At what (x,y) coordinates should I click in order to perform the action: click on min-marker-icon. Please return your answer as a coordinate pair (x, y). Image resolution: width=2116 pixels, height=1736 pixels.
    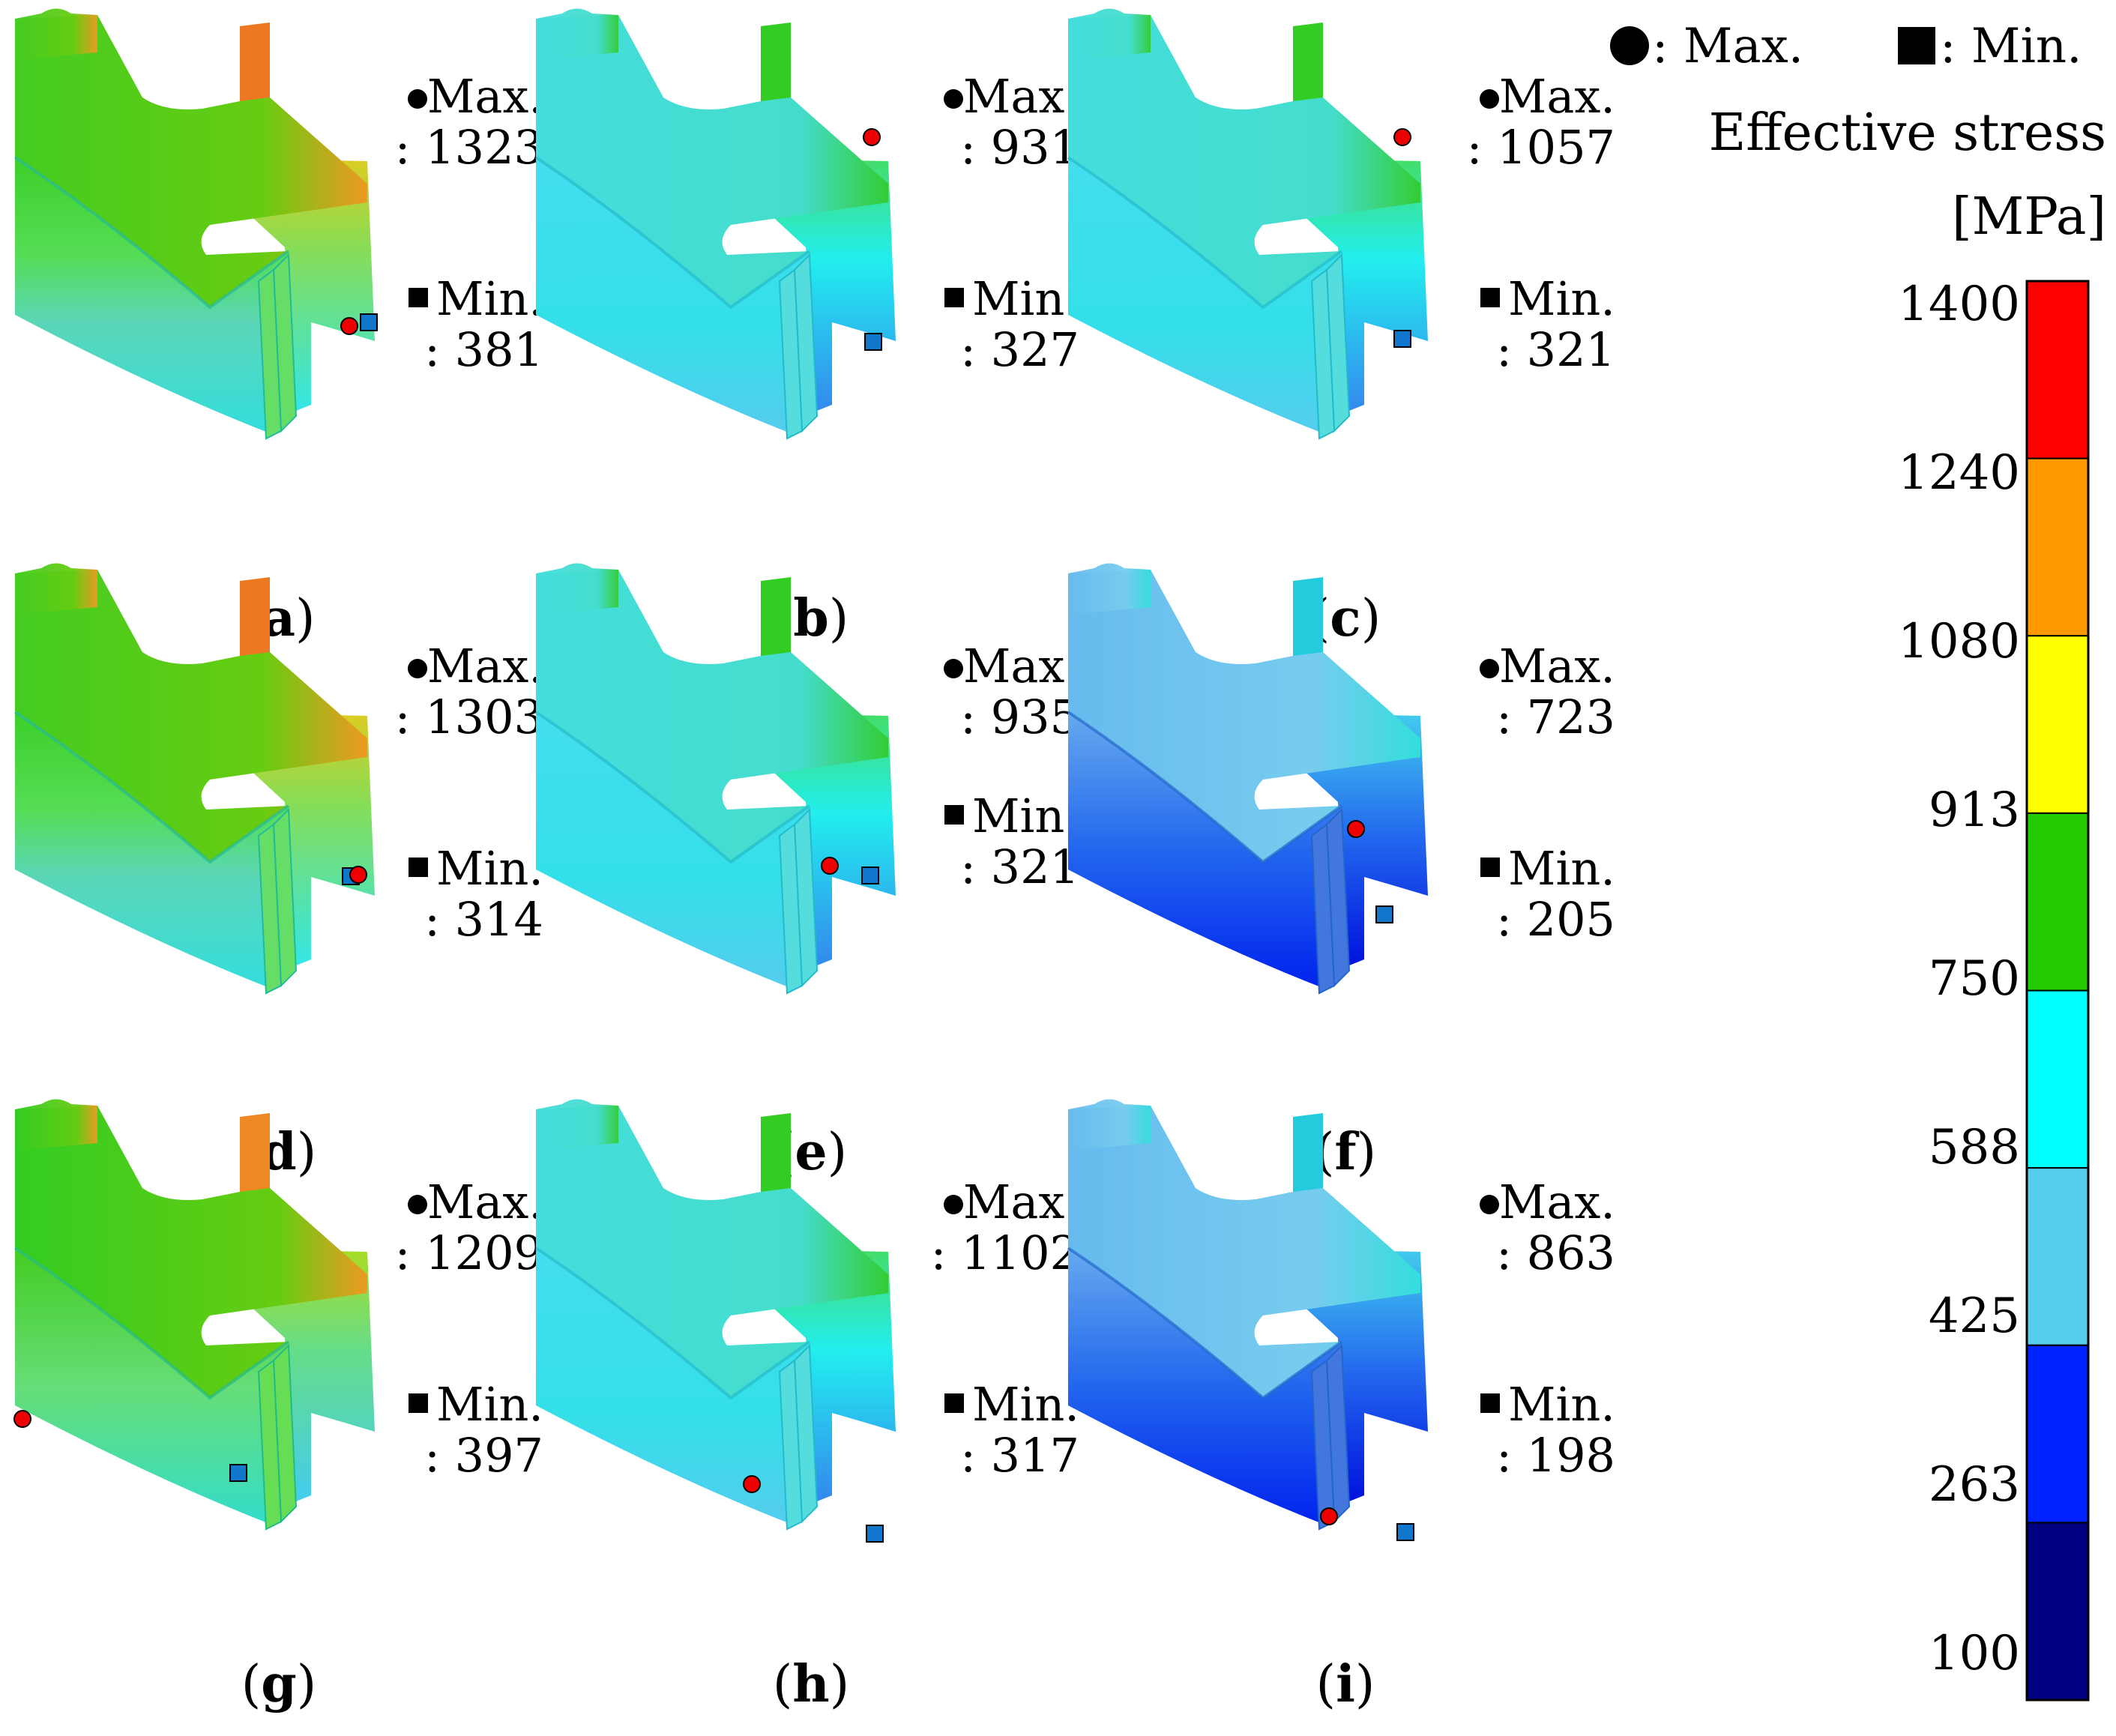
    Looking at the image, I should click on (1916, 45).